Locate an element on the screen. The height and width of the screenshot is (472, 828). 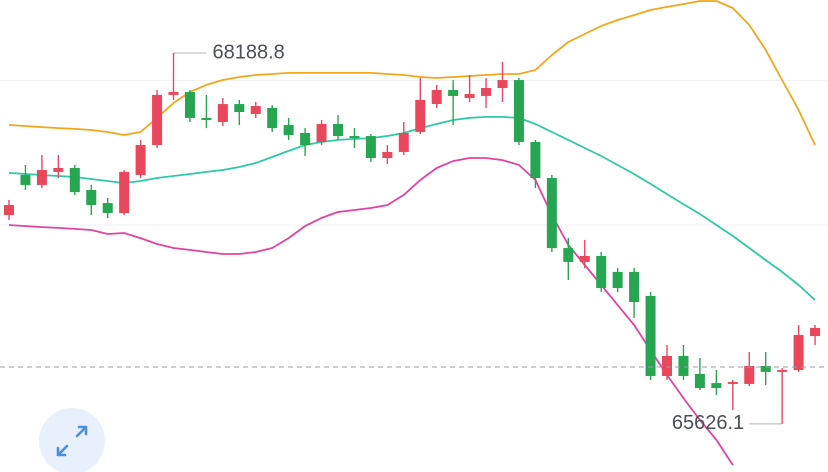
zoom-icon is located at coordinates (72, 441).